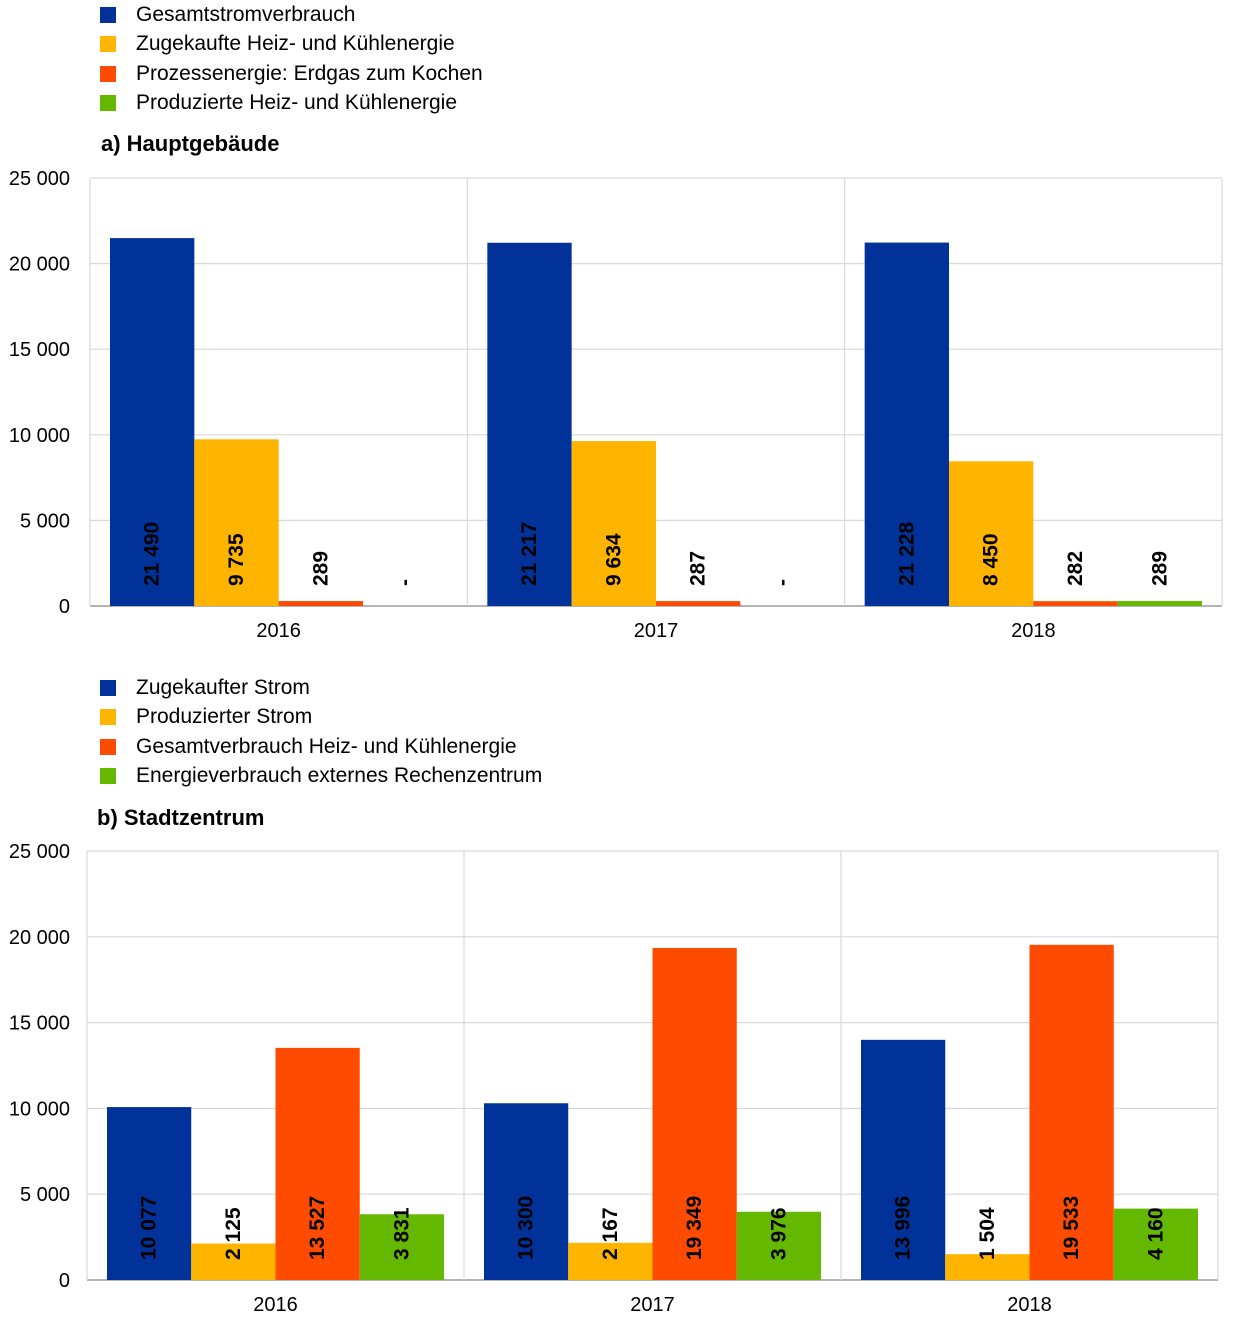 The image size is (1240, 1326). What do you see at coordinates (698, 568) in the screenshot?
I see `data-label: 287` at bounding box center [698, 568].